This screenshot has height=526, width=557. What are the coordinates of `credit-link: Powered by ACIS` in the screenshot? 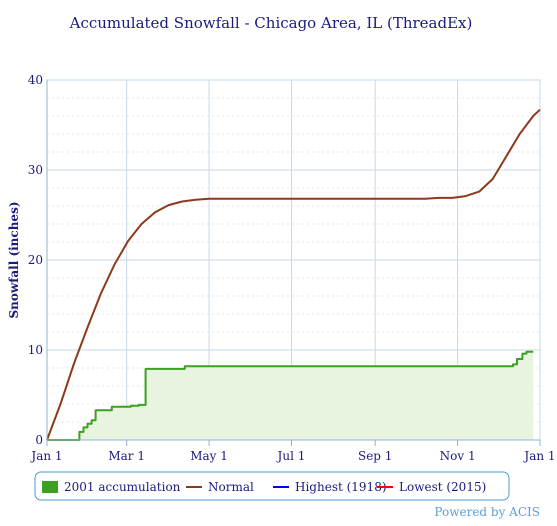 It's located at (487, 512).